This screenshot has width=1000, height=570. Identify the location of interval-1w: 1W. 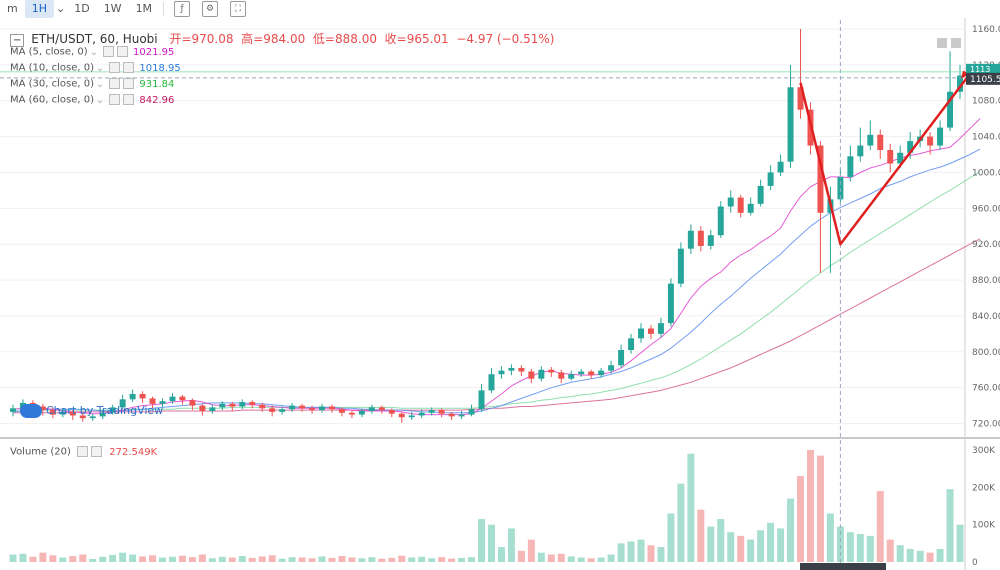
(112, 8).